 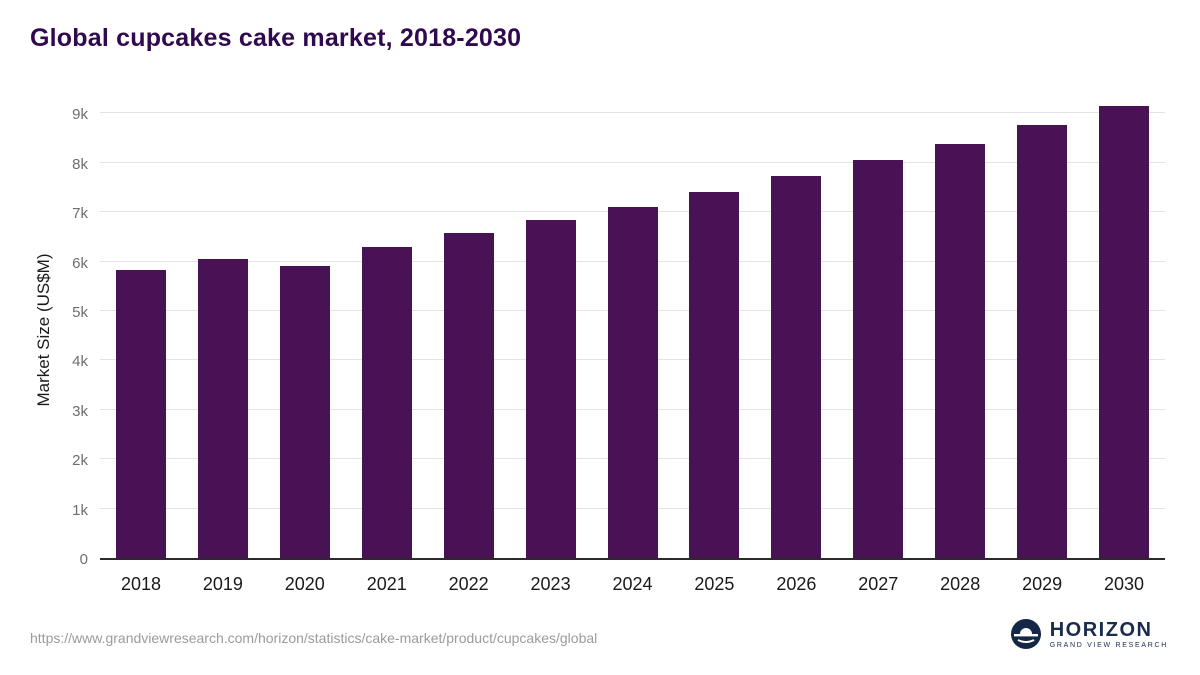 I want to click on x-tick-label-2024: 2024, so click(x=632, y=584).